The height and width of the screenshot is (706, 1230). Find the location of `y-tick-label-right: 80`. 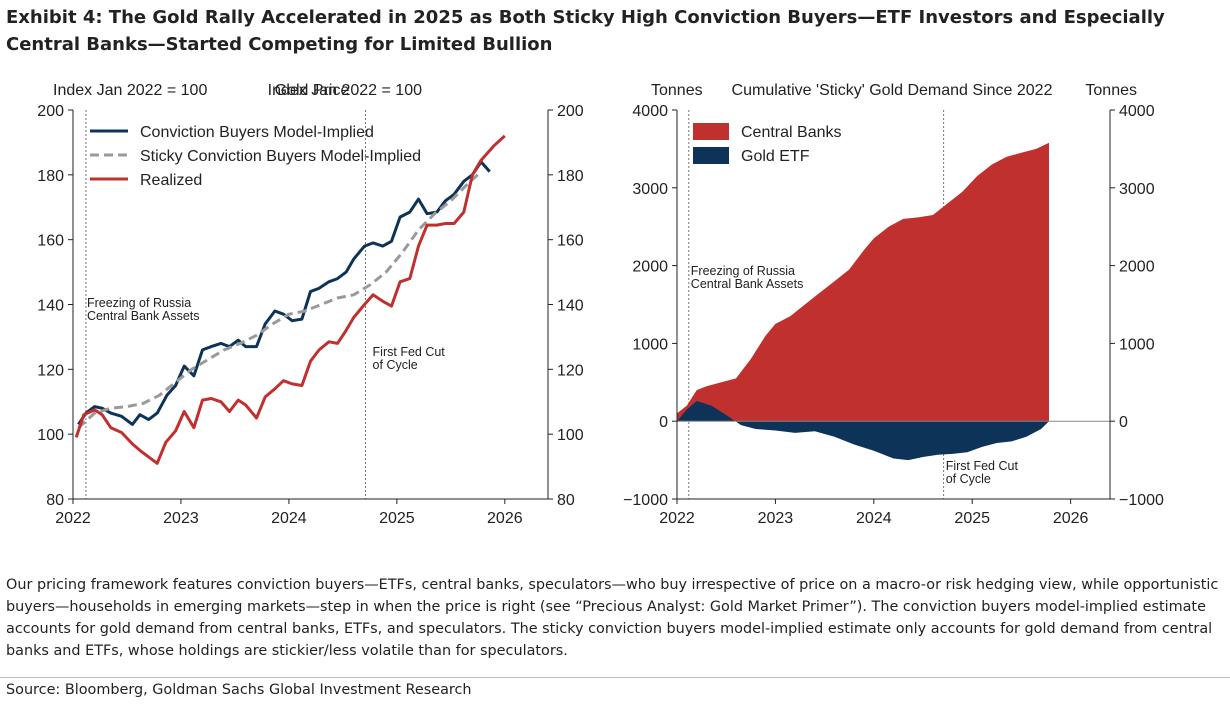

y-tick-label-right: 80 is located at coordinates (566, 500).